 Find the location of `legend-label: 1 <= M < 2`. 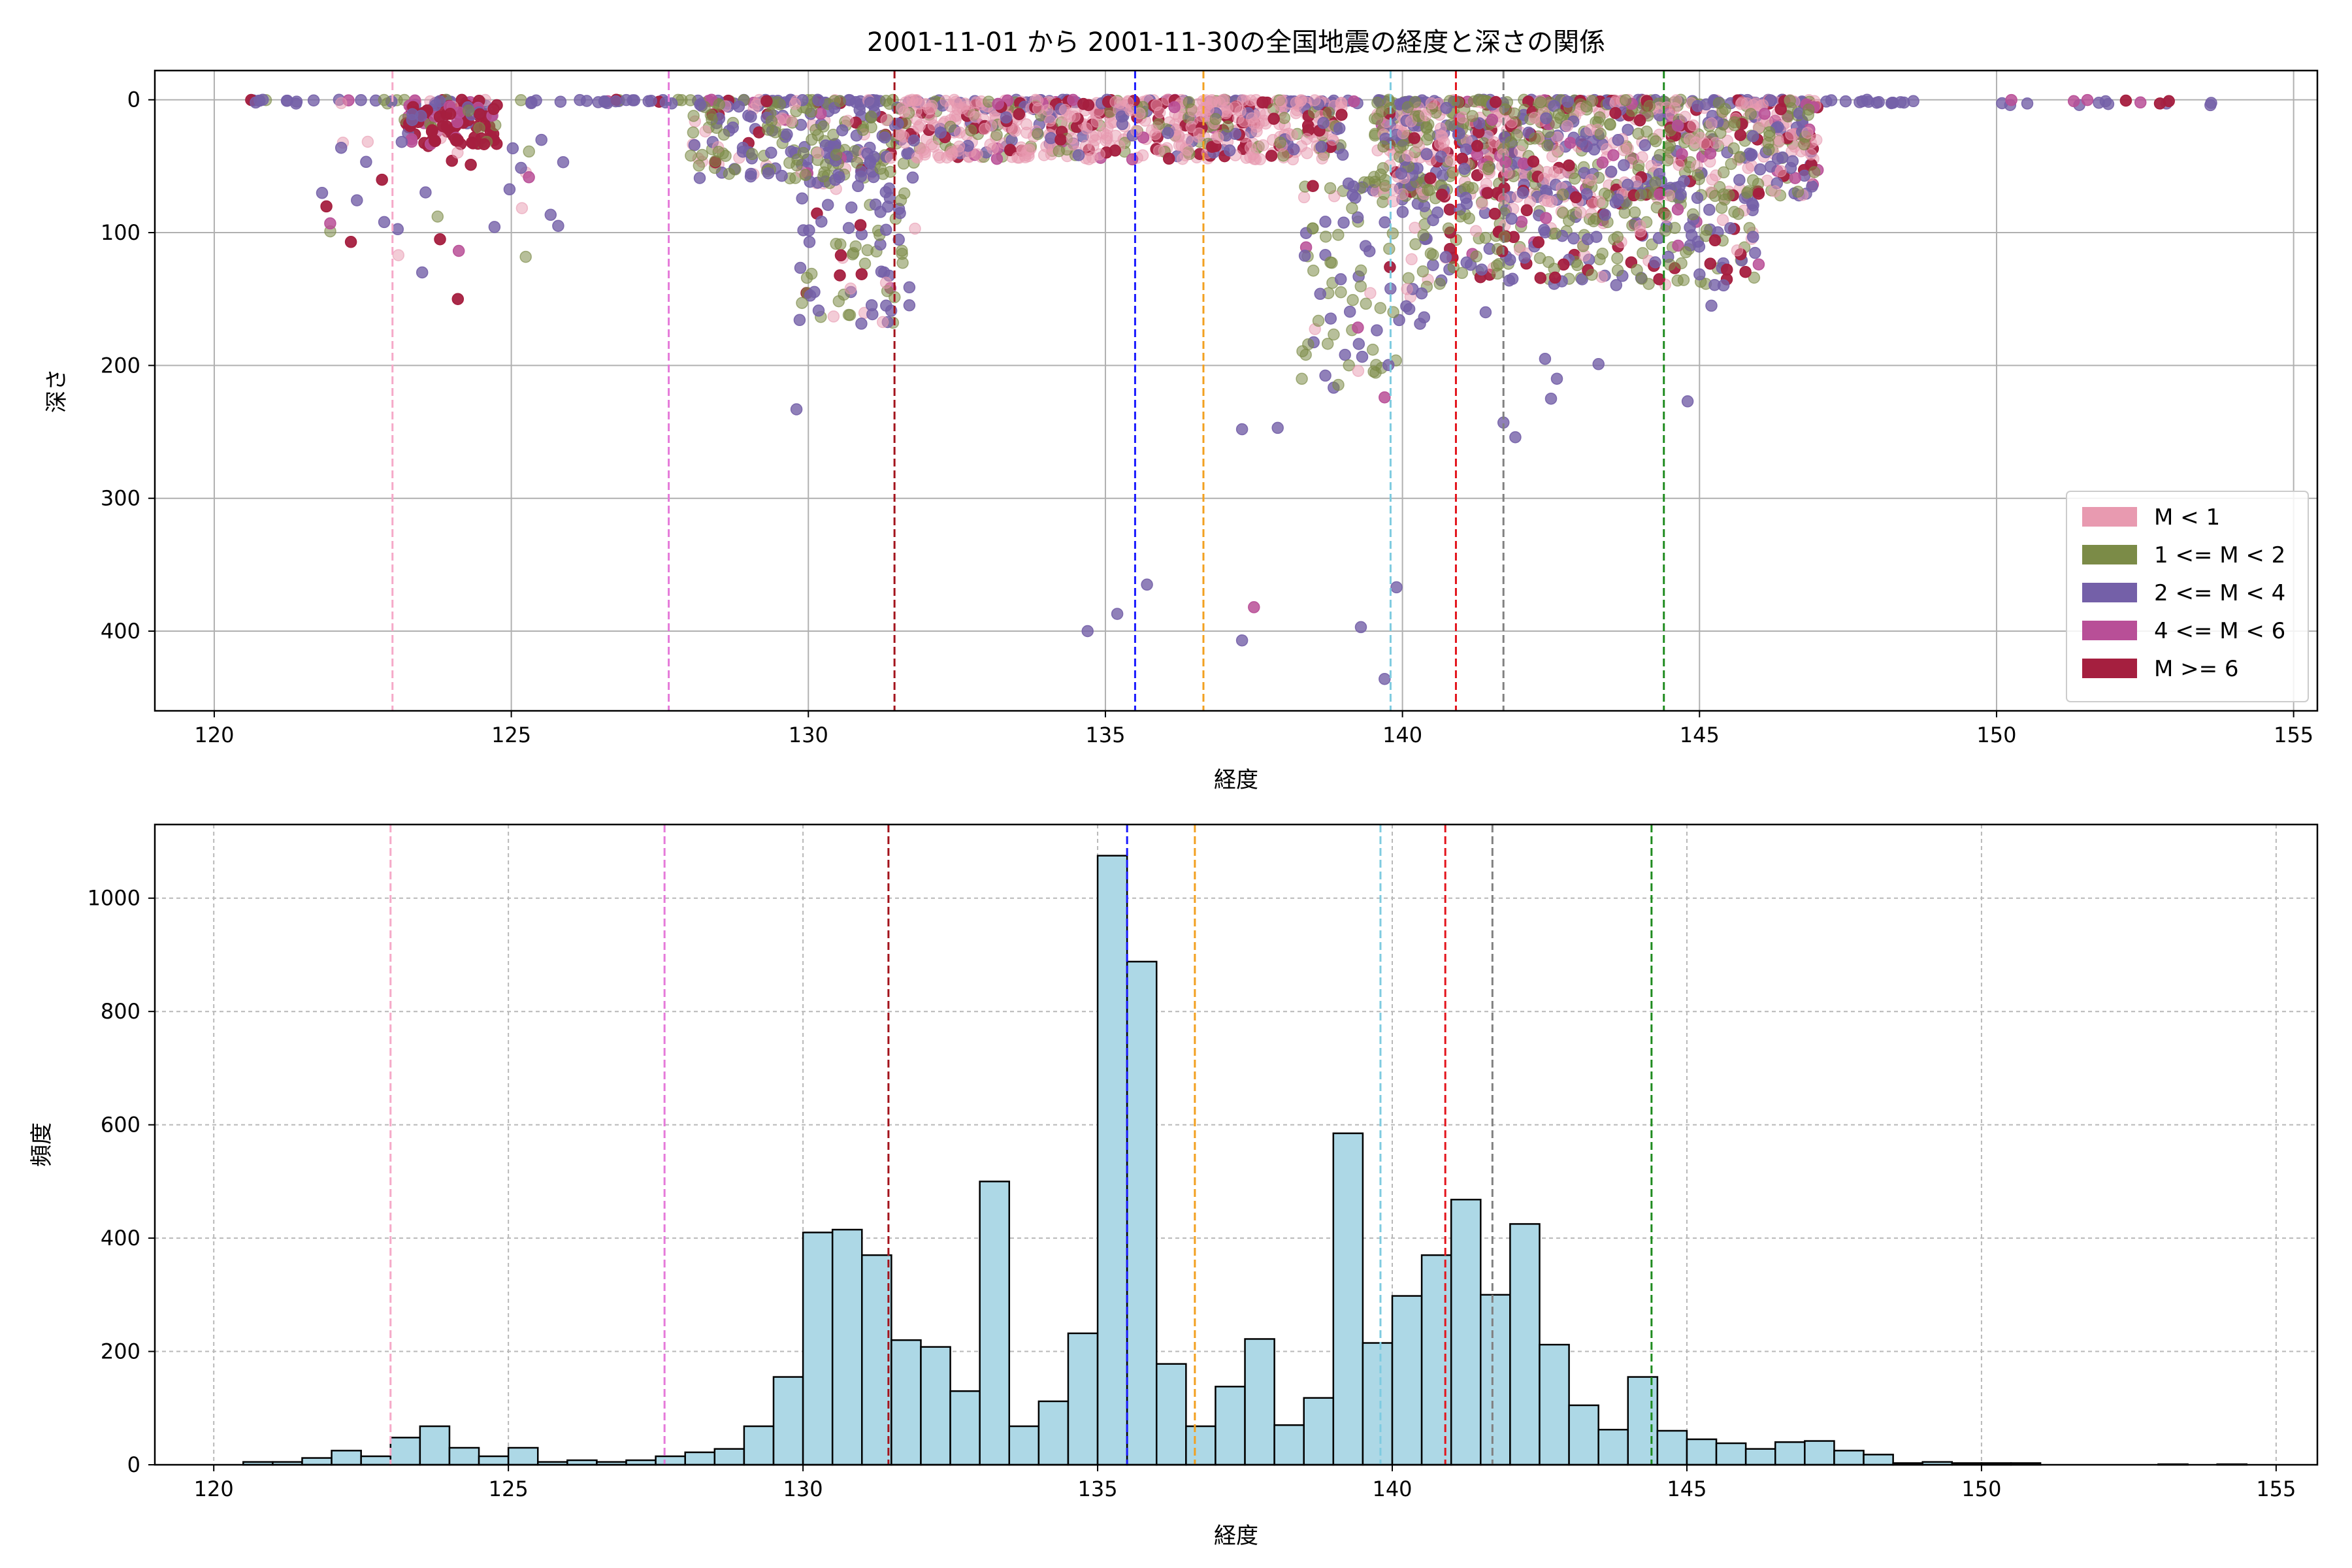

legend-label: 1 <= M < 2 is located at coordinates (2219, 555).